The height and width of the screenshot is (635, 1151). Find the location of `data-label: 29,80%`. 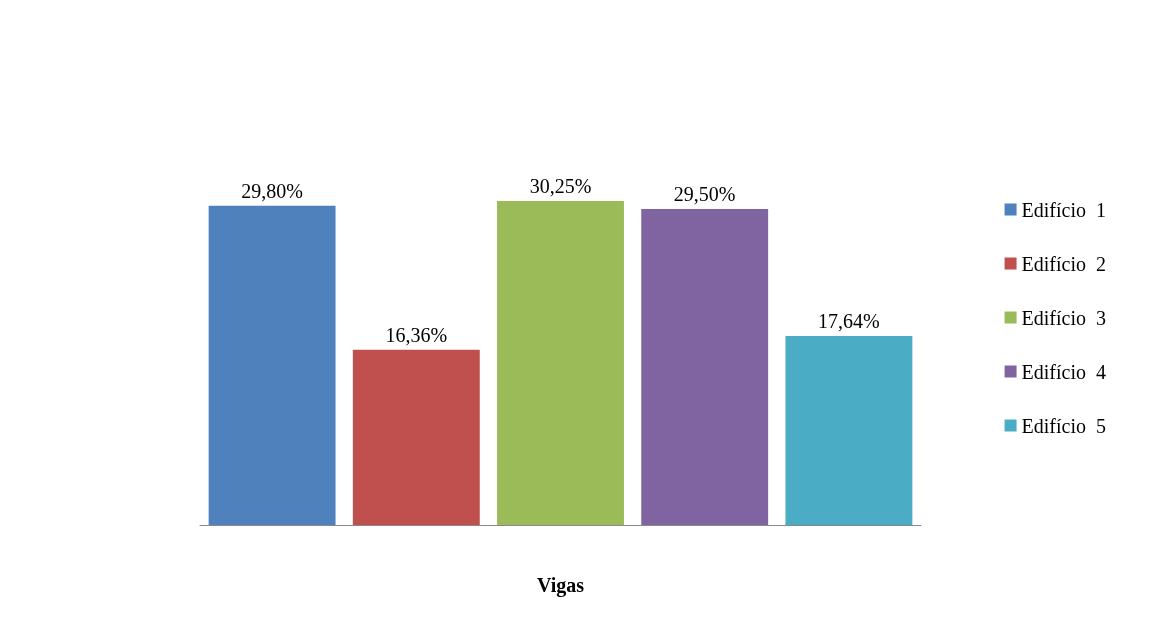

data-label: 29,80% is located at coordinates (272, 190).